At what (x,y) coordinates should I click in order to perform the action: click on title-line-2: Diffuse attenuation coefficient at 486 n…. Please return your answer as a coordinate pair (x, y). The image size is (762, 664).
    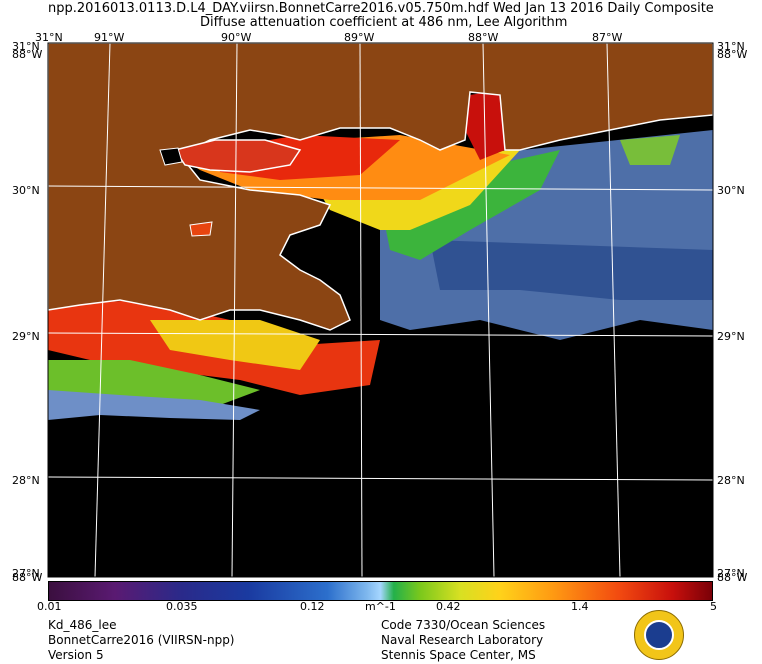
    Looking at the image, I should click on (384, 22).